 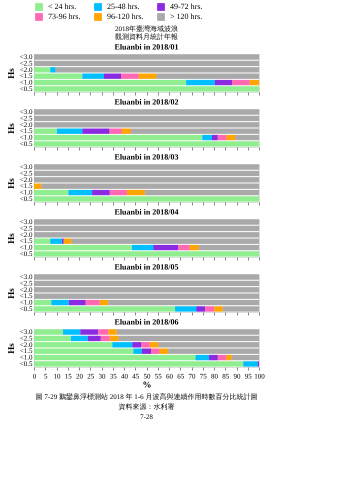 I want to click on legend-label: < 24 hrs., so click(x=62, y=6).